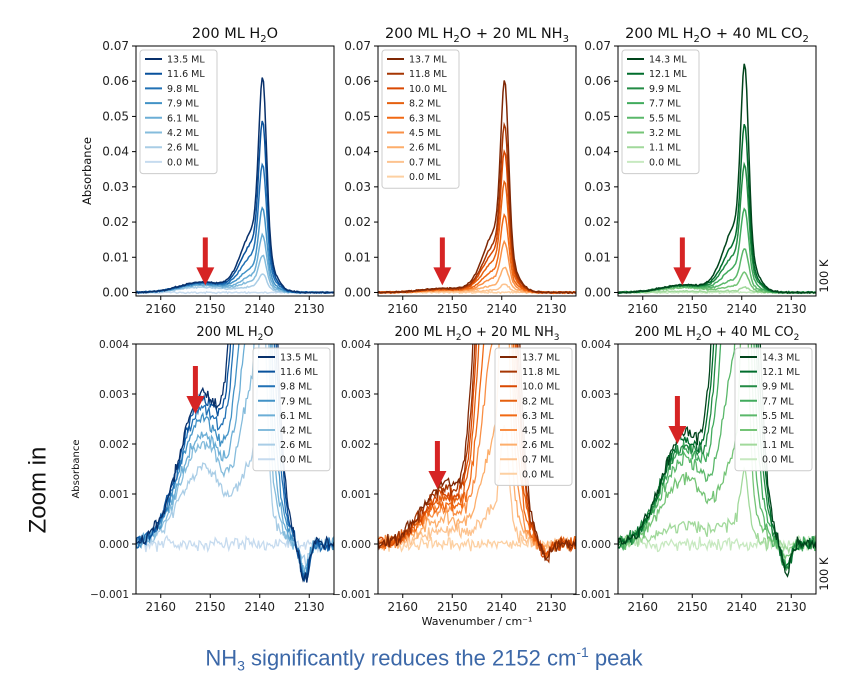  Describe the element at coordinates (114, 495) in the screenshot. I see `y-tick-label: 0.001` at that location.